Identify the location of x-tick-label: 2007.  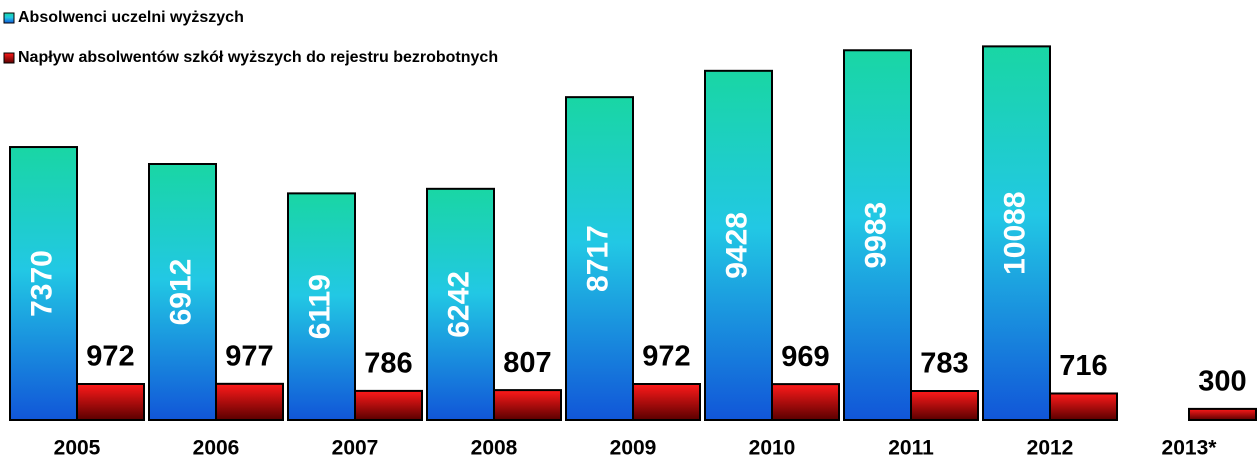
(355, 448).